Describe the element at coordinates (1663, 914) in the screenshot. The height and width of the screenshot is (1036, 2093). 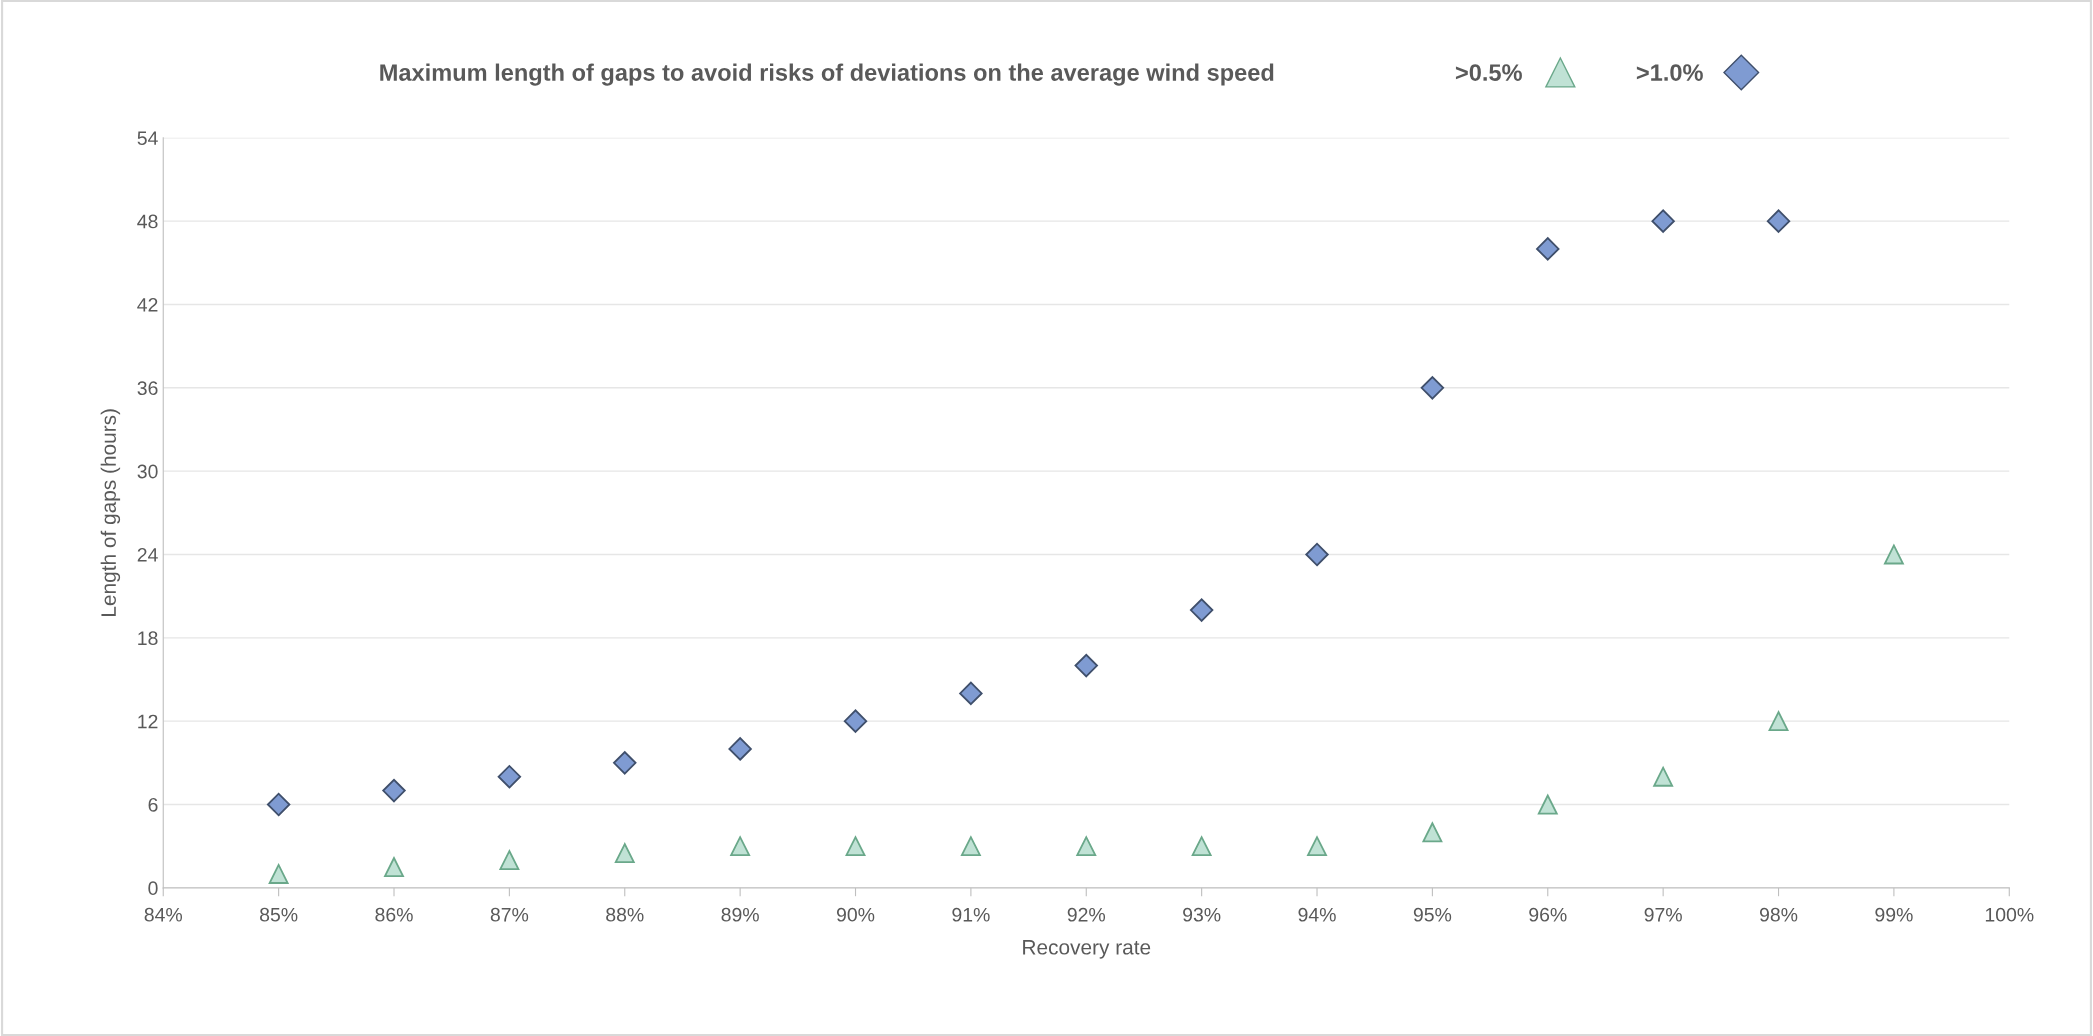
I see `x-tick-label: 97%` at that location.